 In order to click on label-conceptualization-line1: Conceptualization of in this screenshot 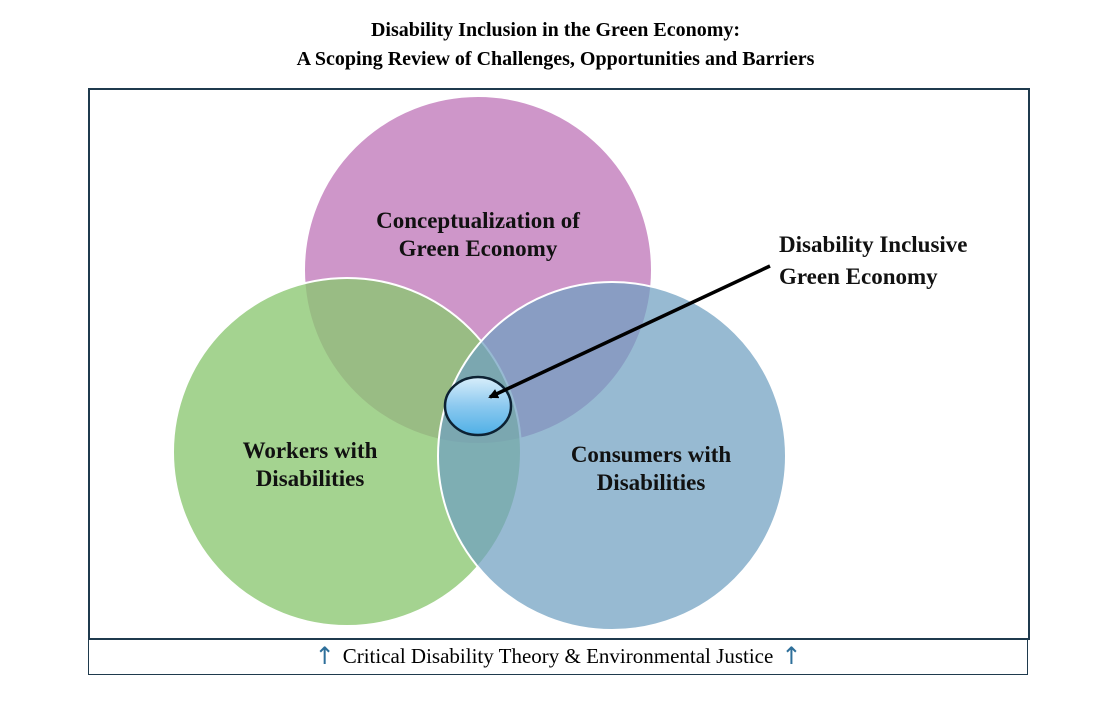, I will do `click(478, 220)`.